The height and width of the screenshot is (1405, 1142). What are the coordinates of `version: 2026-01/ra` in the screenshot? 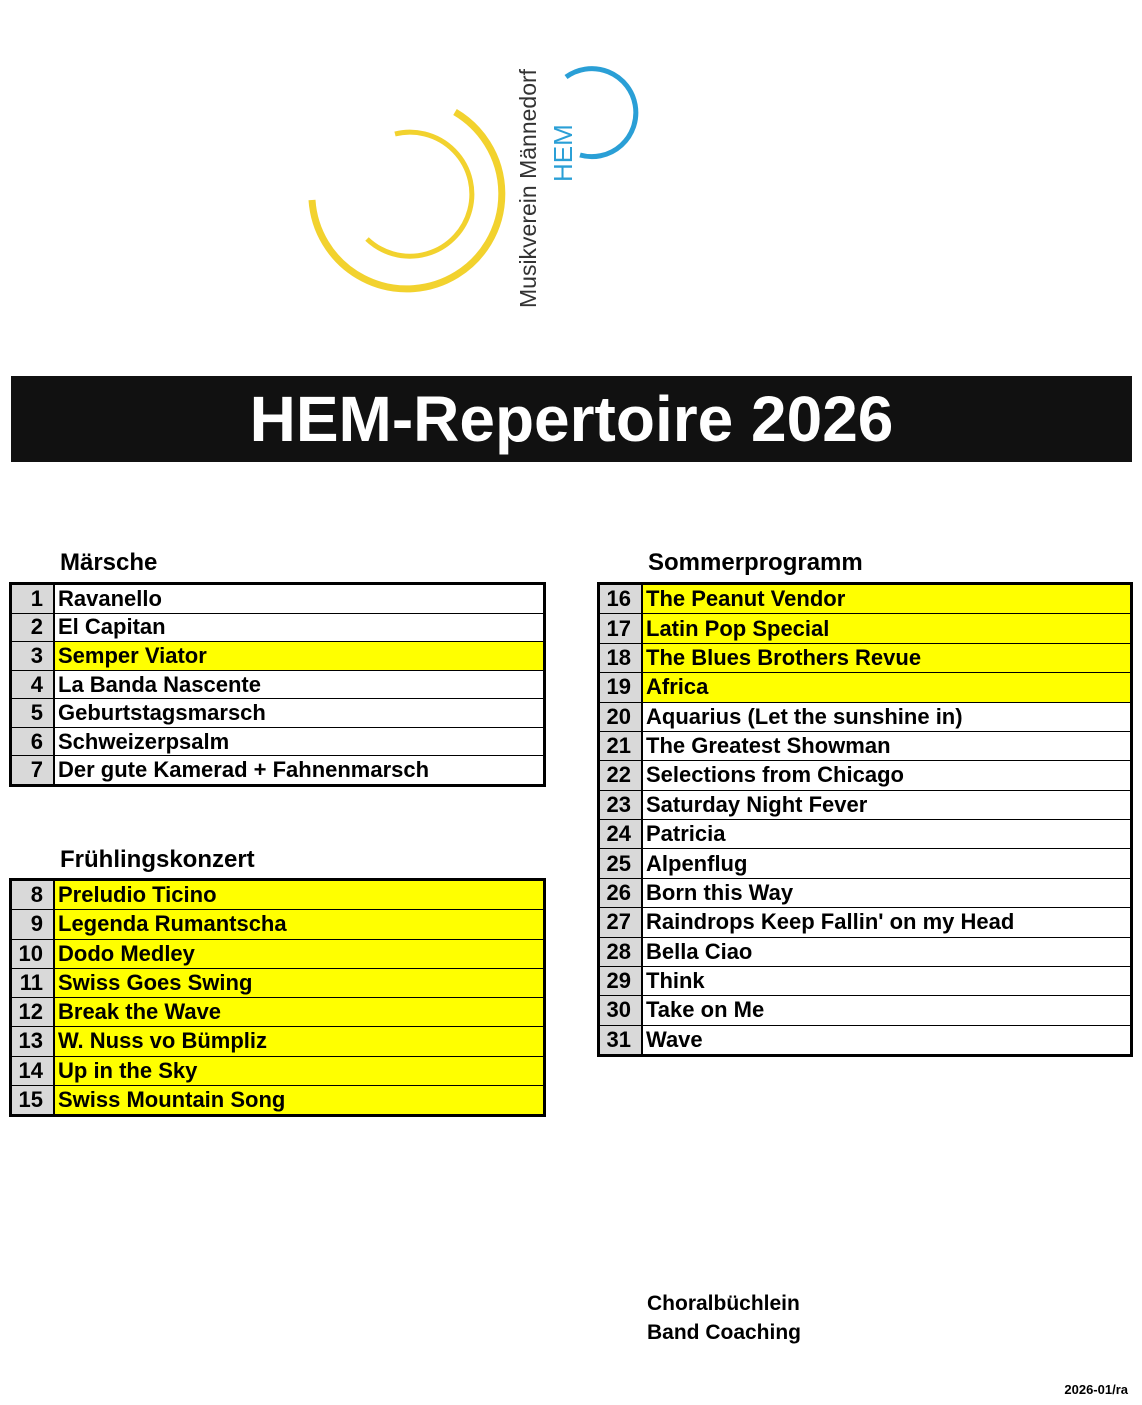 It's located at (1096, 1389).